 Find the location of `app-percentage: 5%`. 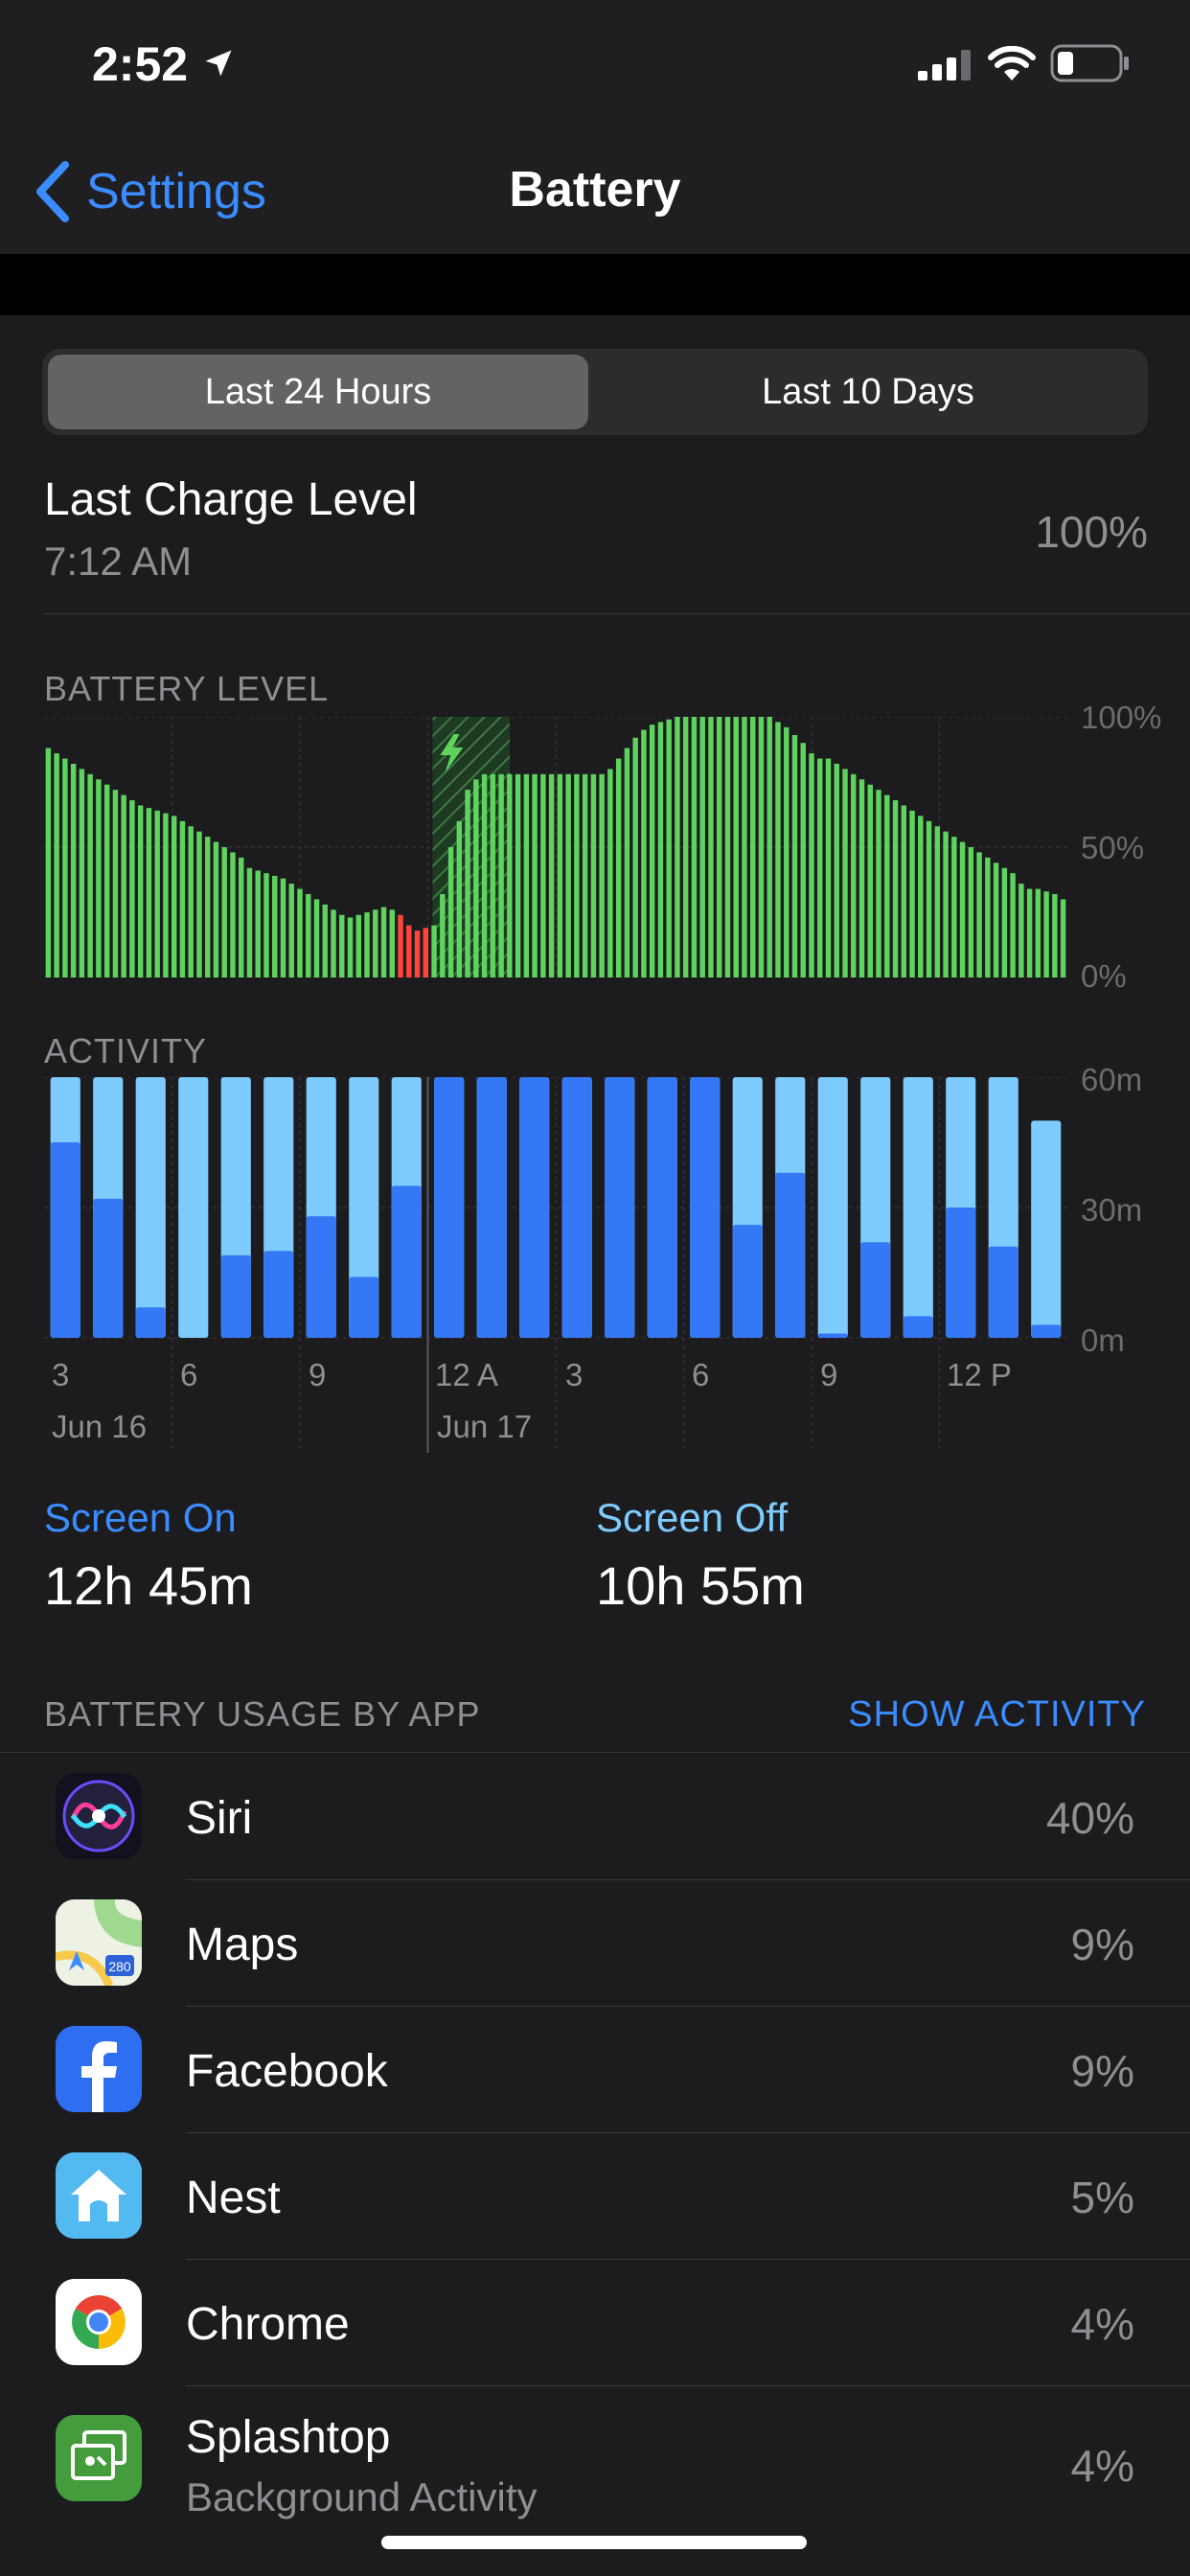

app-percentage: 5% is located at coordinates (1102, 2197).